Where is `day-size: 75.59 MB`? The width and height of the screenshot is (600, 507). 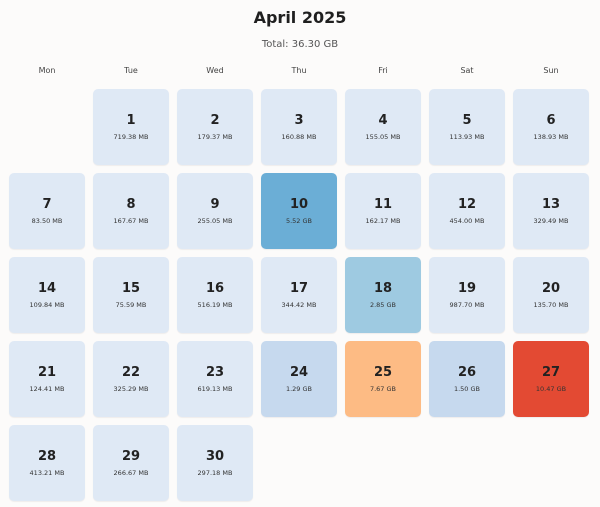 day-size: 75.59 MB is located at coordinates (131, 304).